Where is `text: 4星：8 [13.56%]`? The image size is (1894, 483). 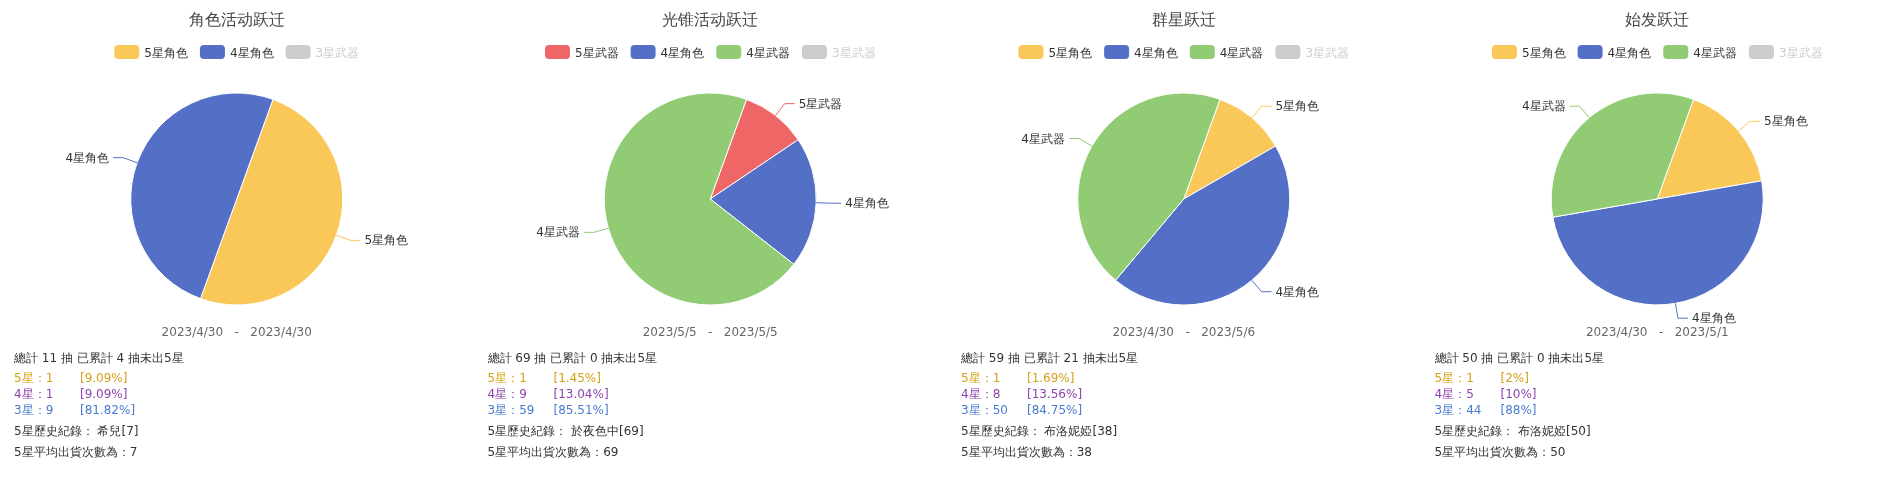 text: 4星：8 [13.56%] is located at coordinates (1022, 394).